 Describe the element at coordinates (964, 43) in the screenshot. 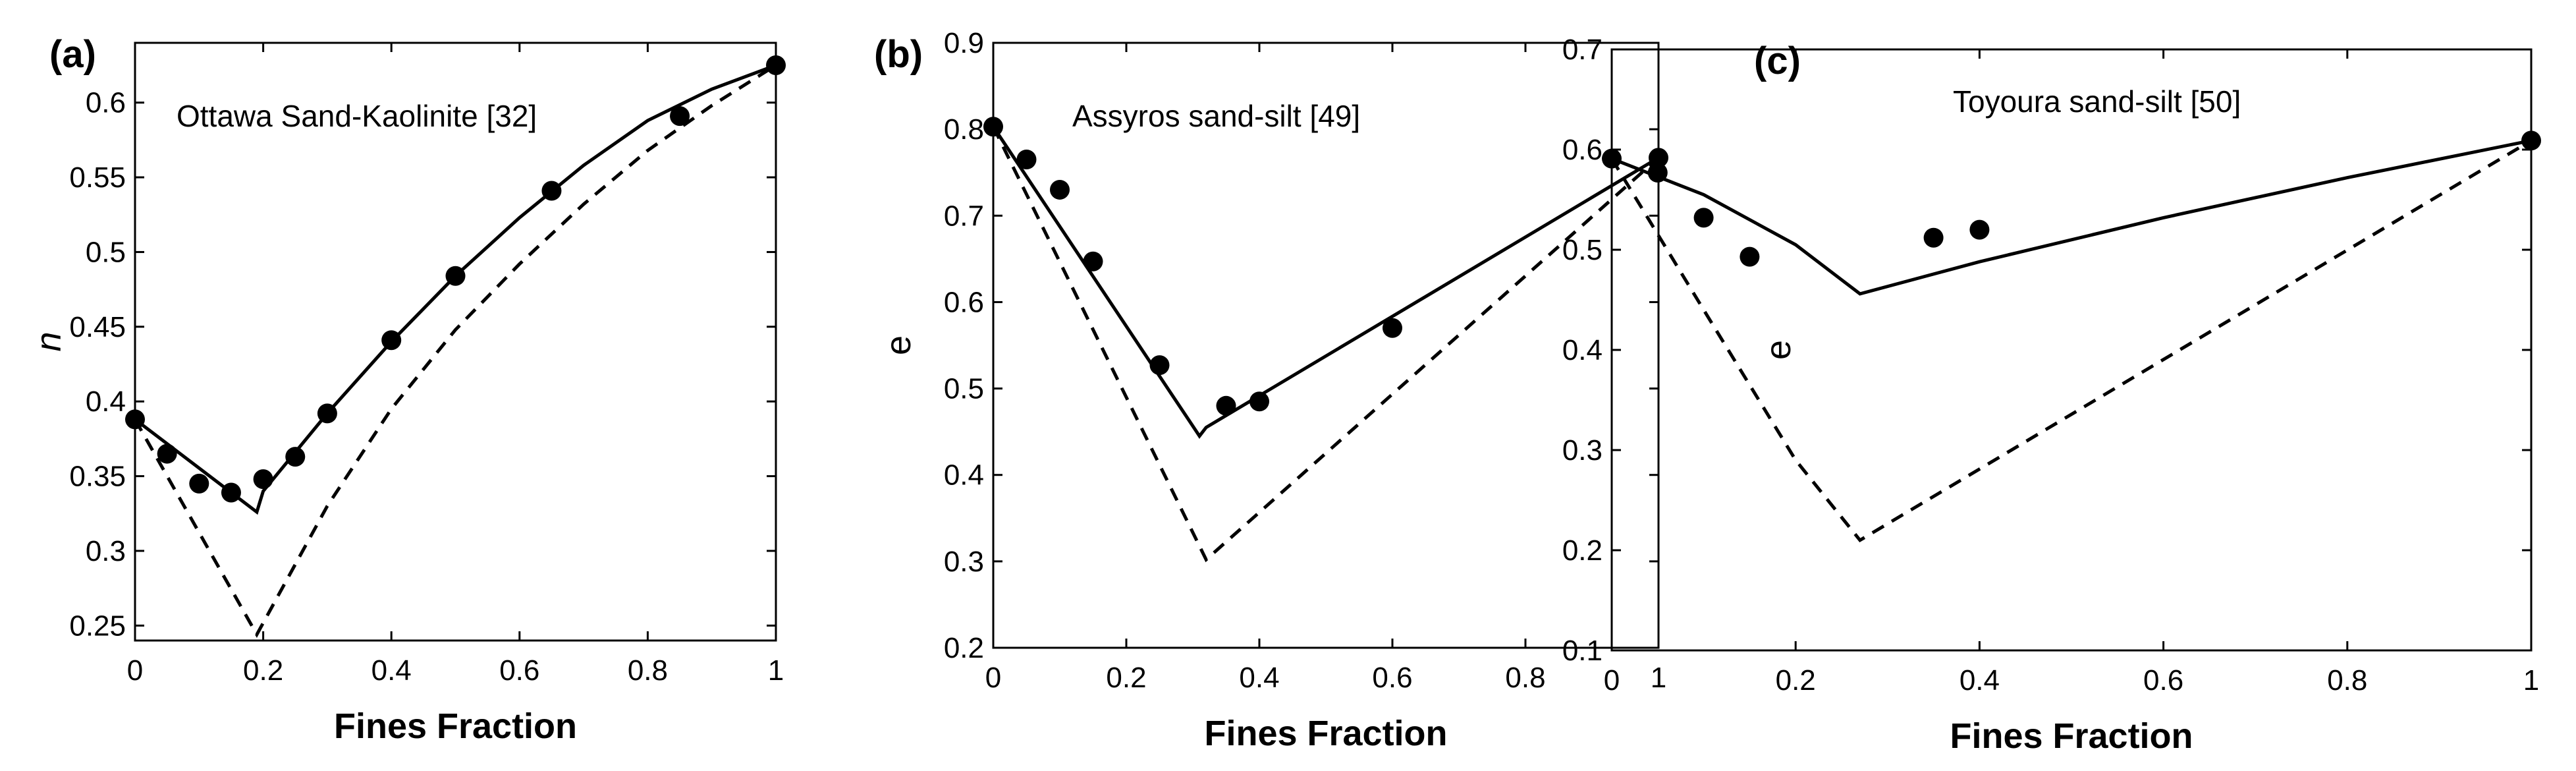

I see `y-tick-label: 0.9` at that location.